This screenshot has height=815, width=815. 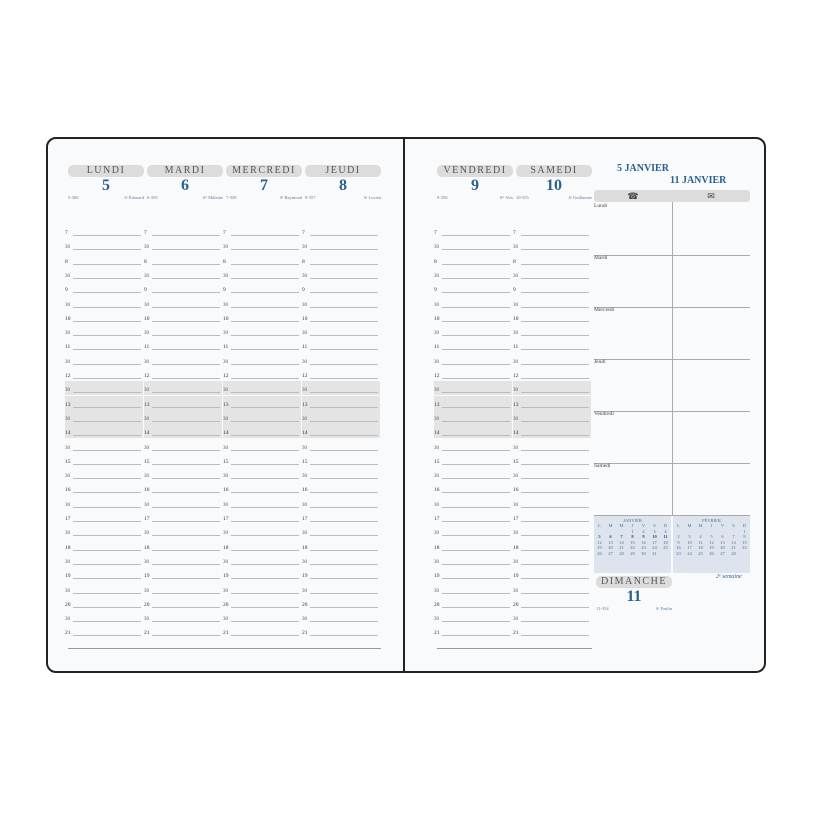 I want to click on notes-day: Lundi, so click(x=672, y=229).